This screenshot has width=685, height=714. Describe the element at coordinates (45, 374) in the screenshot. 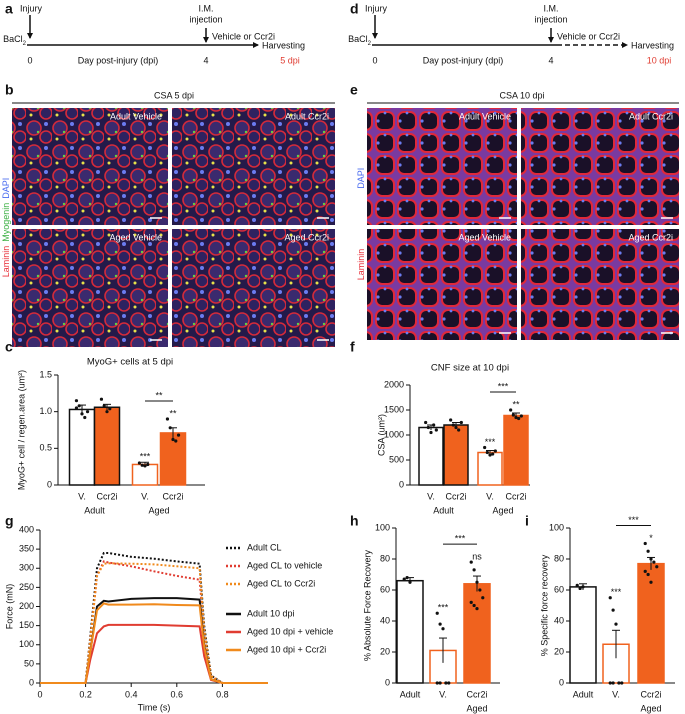

I see `y-tick-label: 1.5` at that location.